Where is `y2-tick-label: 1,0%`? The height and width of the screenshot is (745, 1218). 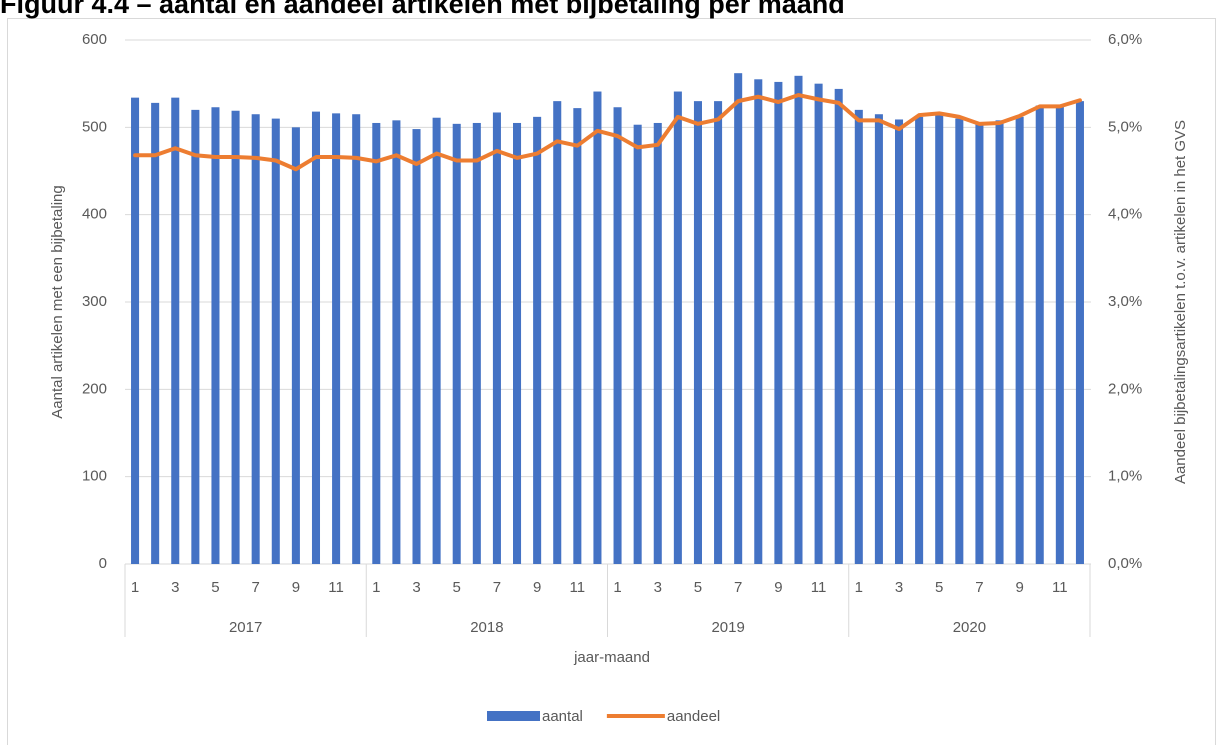
y2-tick-label: 1,0% is located at coordinates (1125, 476).